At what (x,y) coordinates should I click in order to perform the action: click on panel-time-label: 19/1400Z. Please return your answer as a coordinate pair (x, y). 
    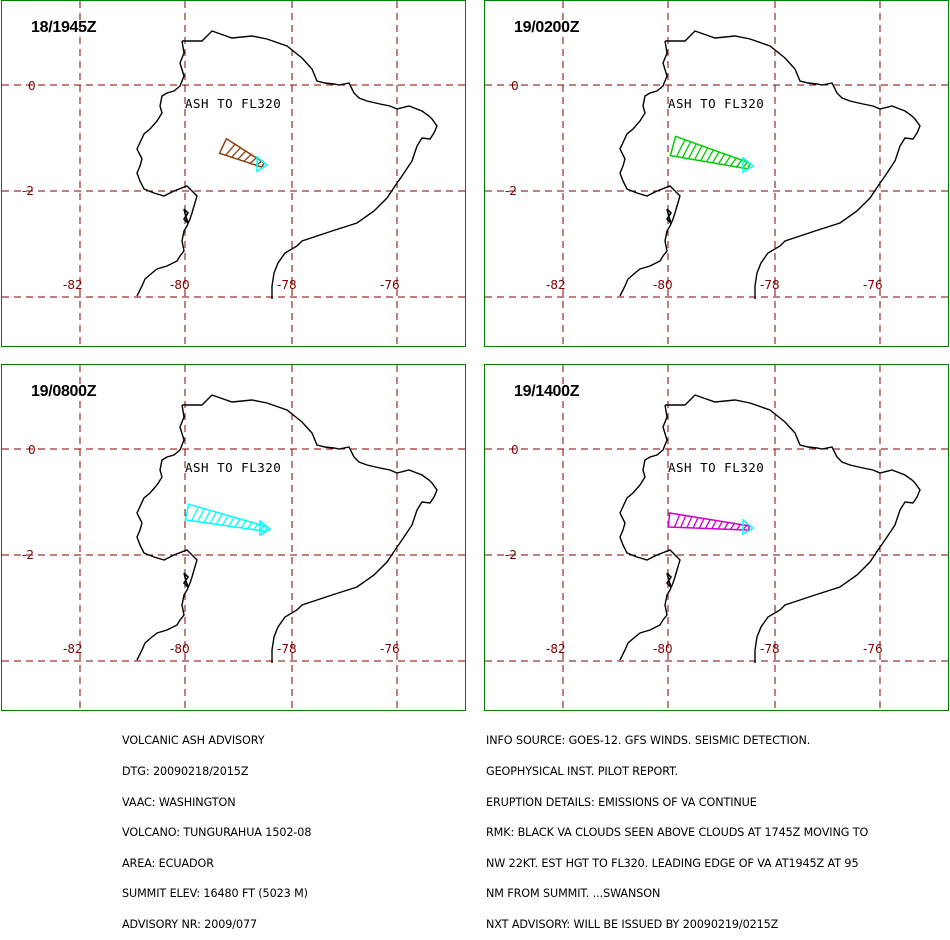
    Looking at the image, I should click on (547, 391).